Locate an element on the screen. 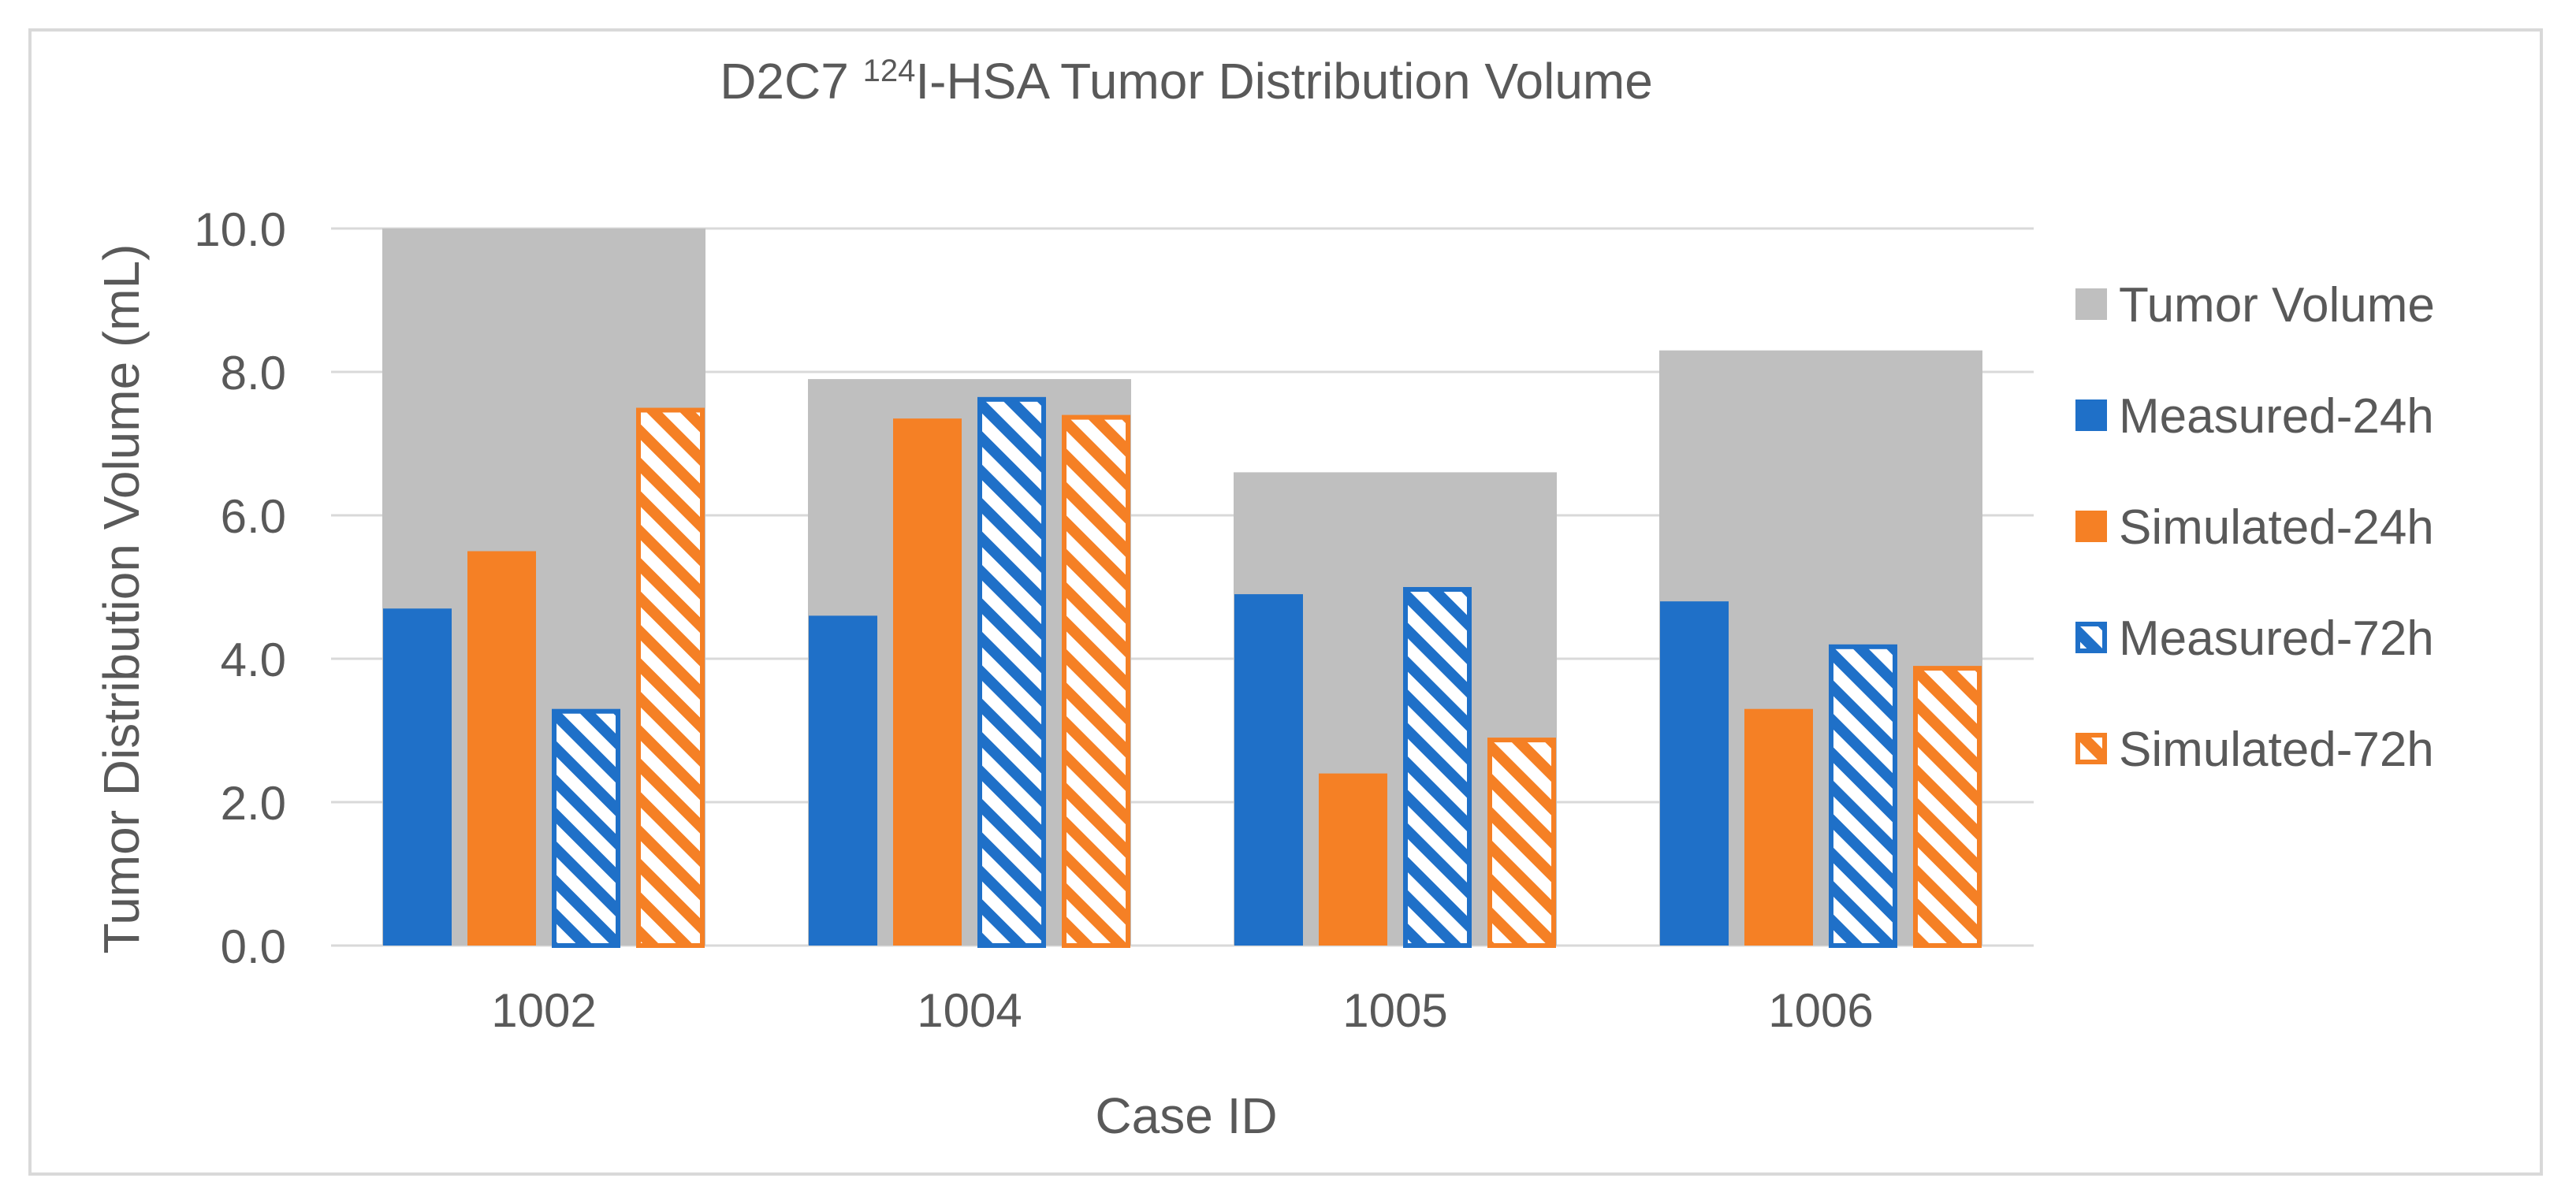  chart-title-superscript: 124 is located at coordinates (889, 71).